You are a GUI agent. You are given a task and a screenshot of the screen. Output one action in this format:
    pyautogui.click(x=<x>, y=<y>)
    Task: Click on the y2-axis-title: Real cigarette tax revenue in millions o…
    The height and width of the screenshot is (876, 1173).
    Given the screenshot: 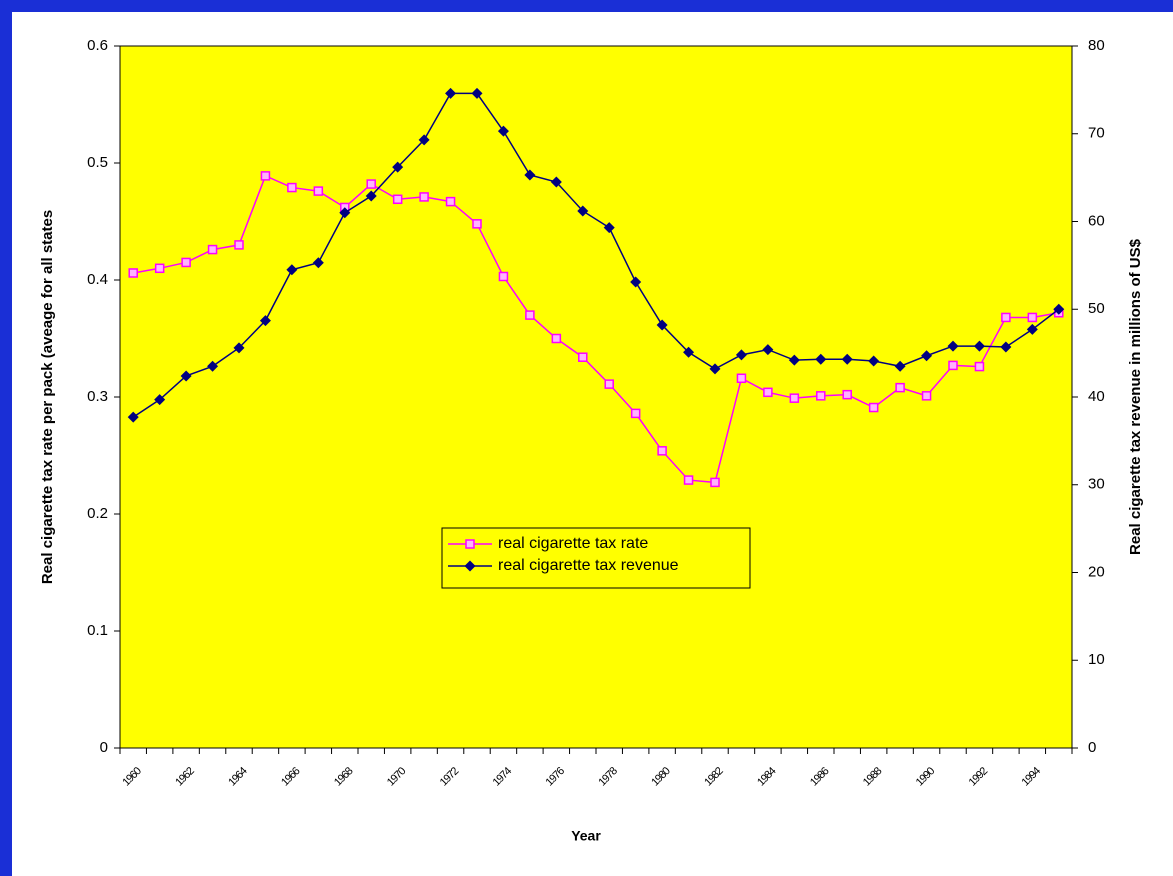 What is the action you would take?
    pyautogui.click(x=1135, y=396)
    